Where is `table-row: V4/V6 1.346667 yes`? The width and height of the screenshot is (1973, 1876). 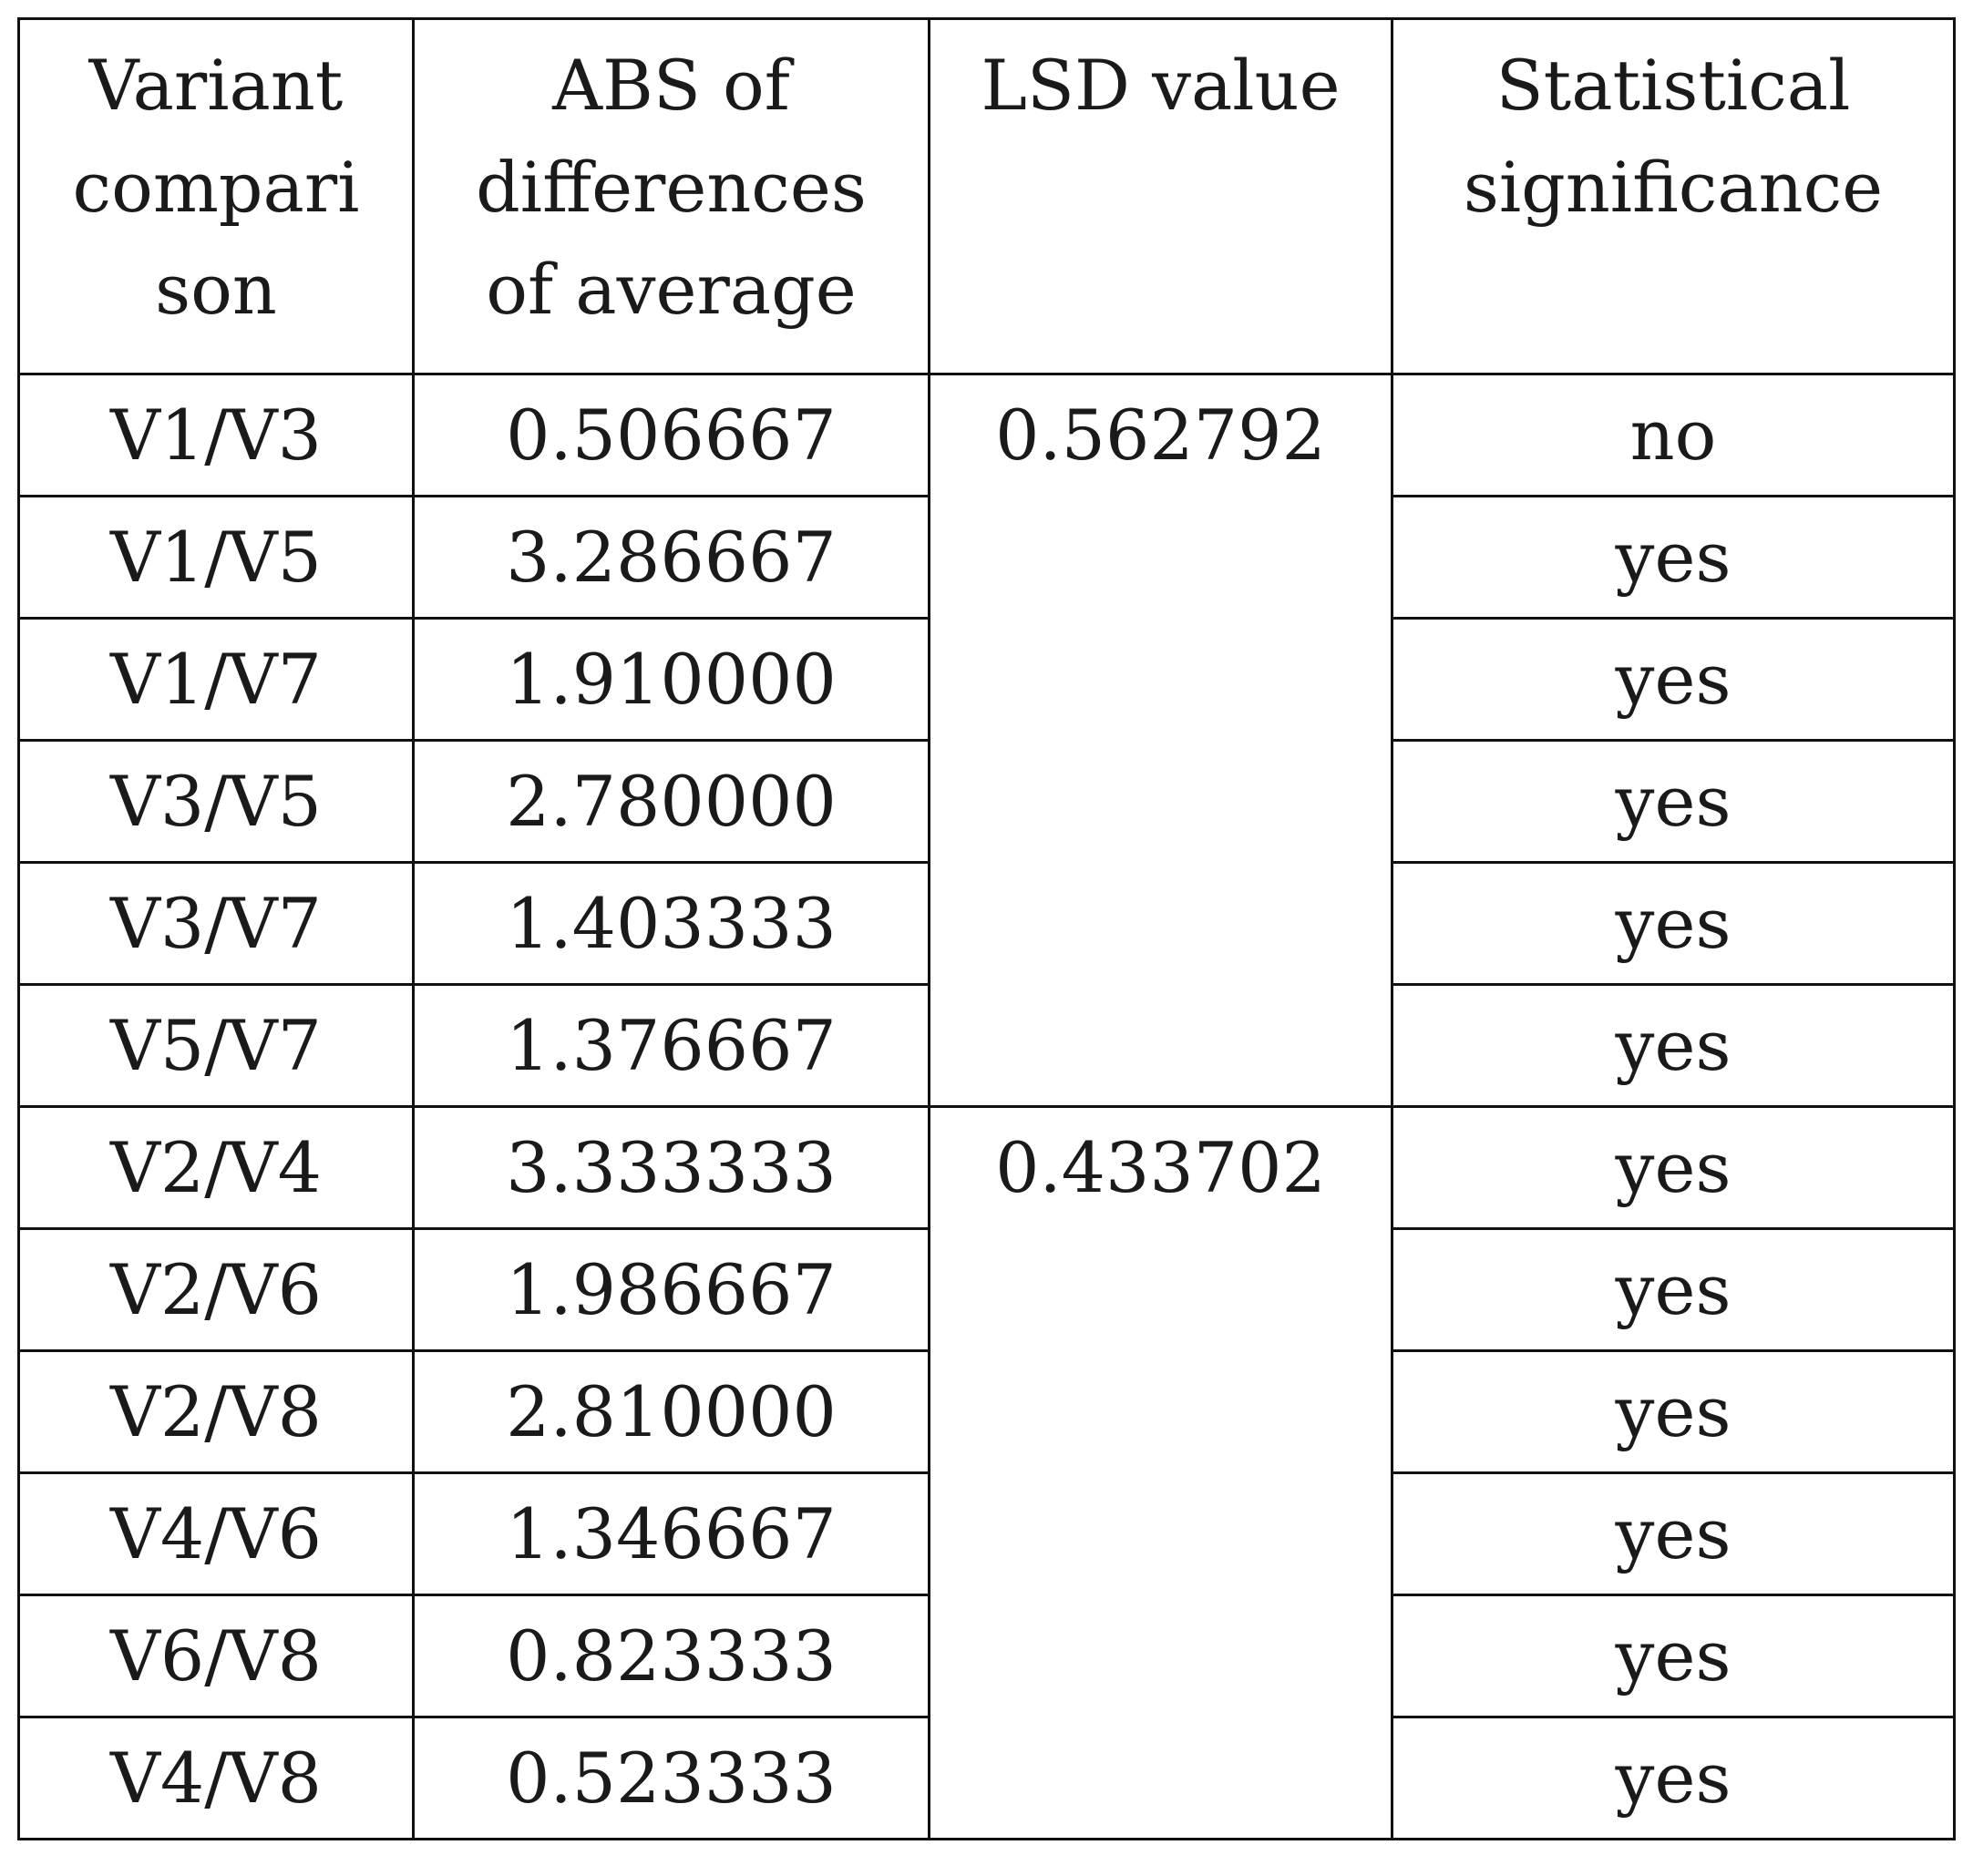 table-row: V4/V6 1.346667 yes is located at coordinates (986, 1534).